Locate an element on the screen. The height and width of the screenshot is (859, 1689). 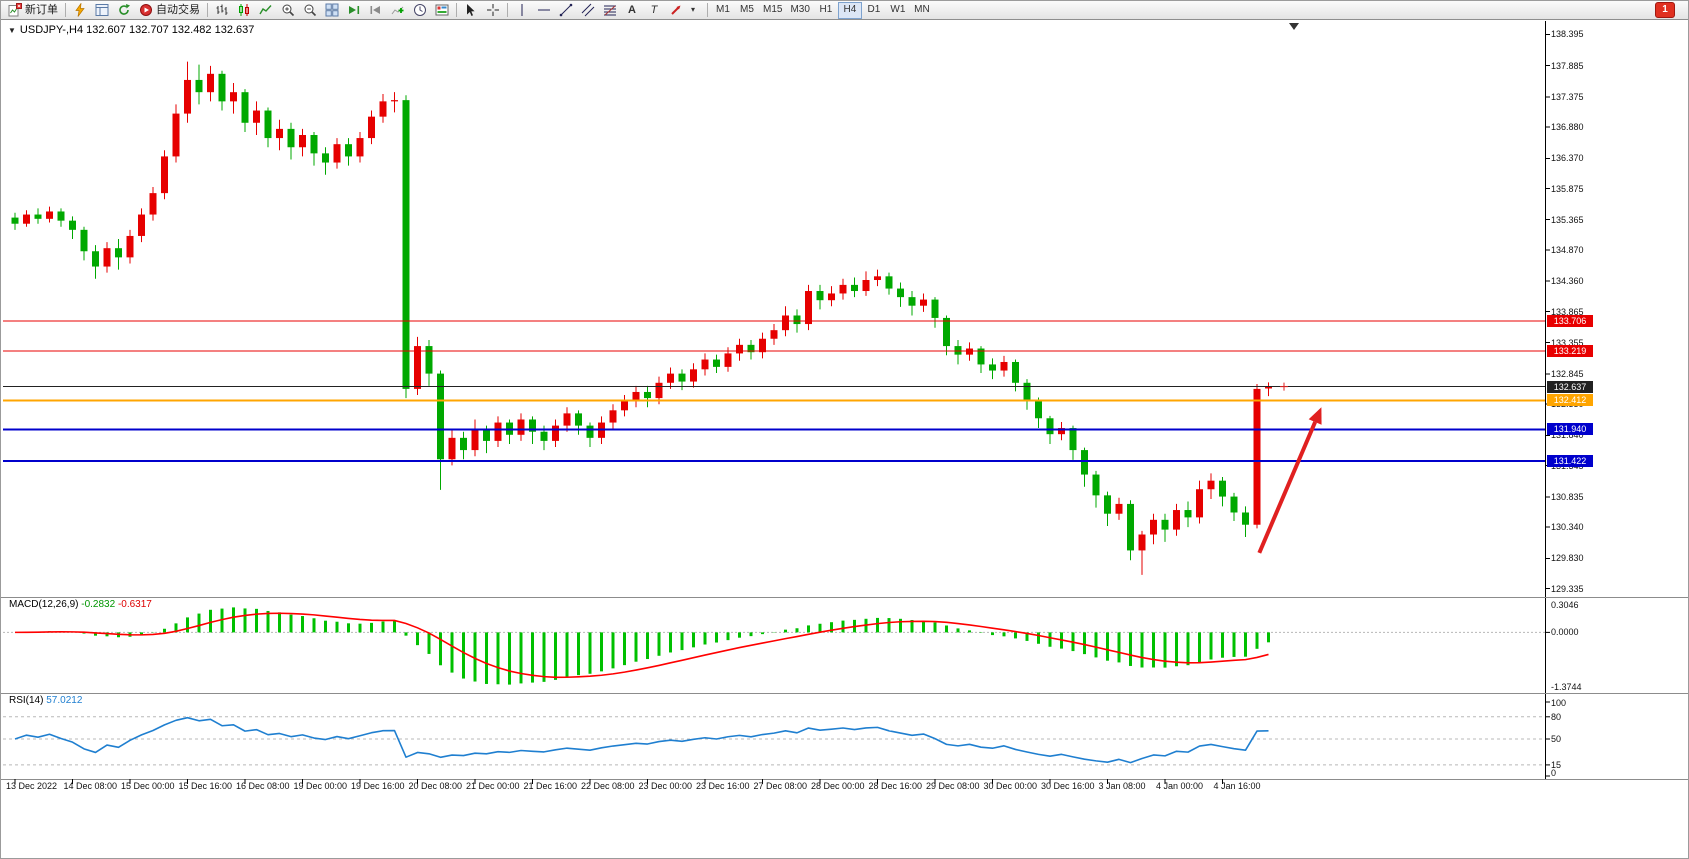
cursor-button is located at coordinates (471, 10).